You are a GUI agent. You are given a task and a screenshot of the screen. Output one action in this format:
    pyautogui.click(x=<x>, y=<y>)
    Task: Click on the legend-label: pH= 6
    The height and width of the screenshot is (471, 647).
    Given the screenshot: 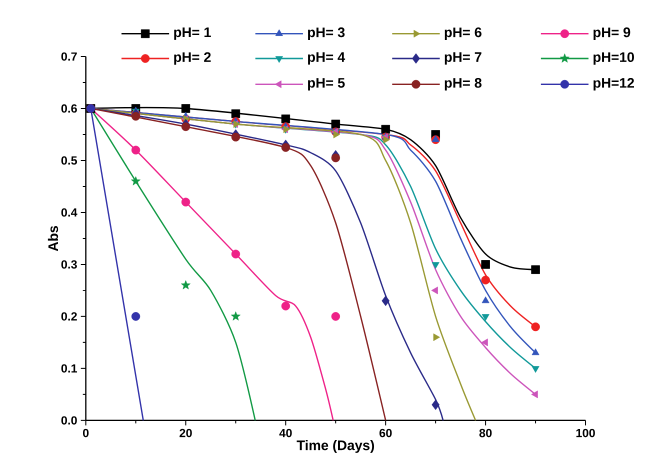 What is the action you would take?
    pyautogui.click(x=463, y=33)
    